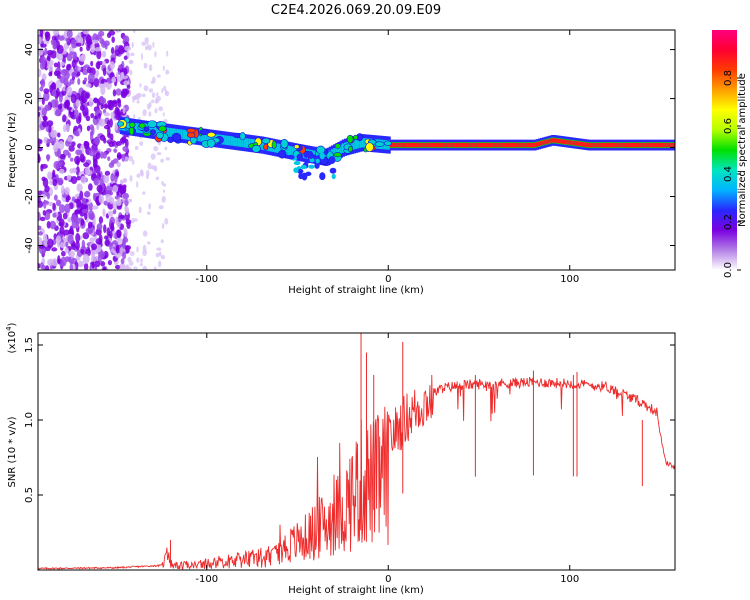 The height and width of the screenshot is (600, 750). I want to click on colorbar-tick-label: 0.0, so click(728, 270).